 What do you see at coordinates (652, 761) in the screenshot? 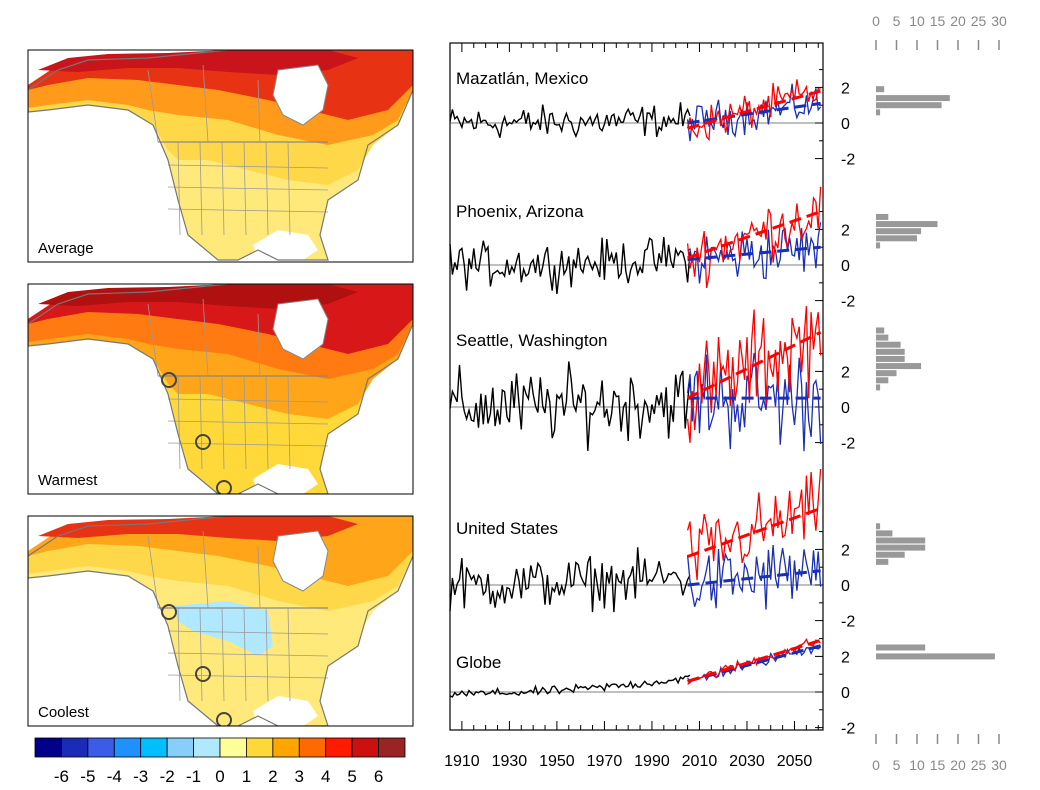
I see `x-tick-label: 1990` at bounding box center [652, 761].